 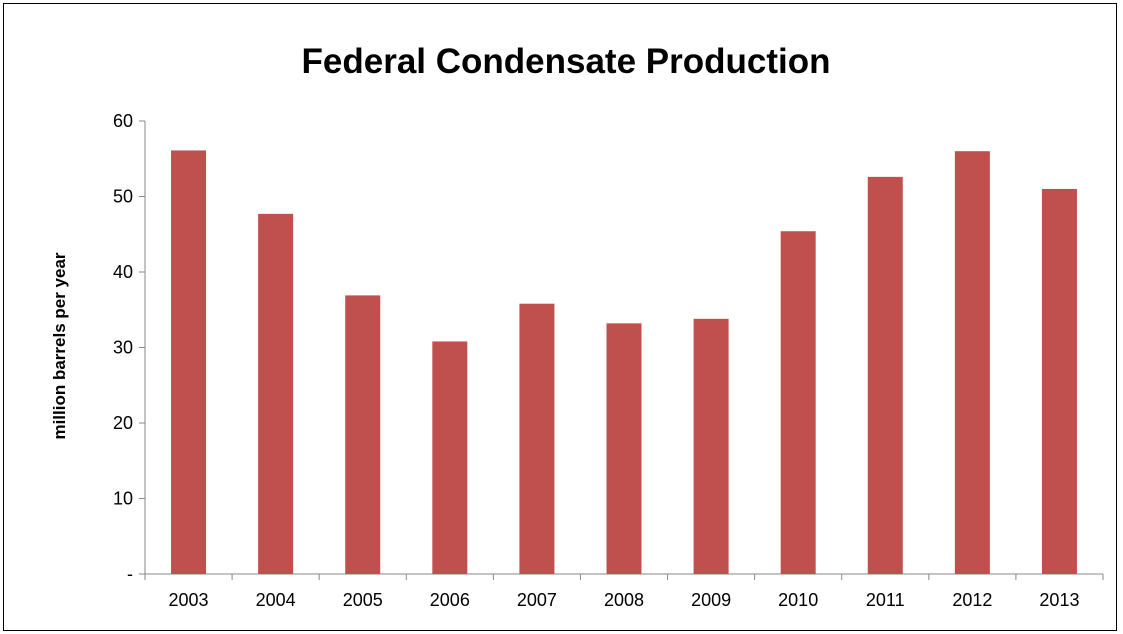 What do you see at coordinates (798, 403) in the screenshot?
I see `bar-2010` at bounding box center [798, 403].